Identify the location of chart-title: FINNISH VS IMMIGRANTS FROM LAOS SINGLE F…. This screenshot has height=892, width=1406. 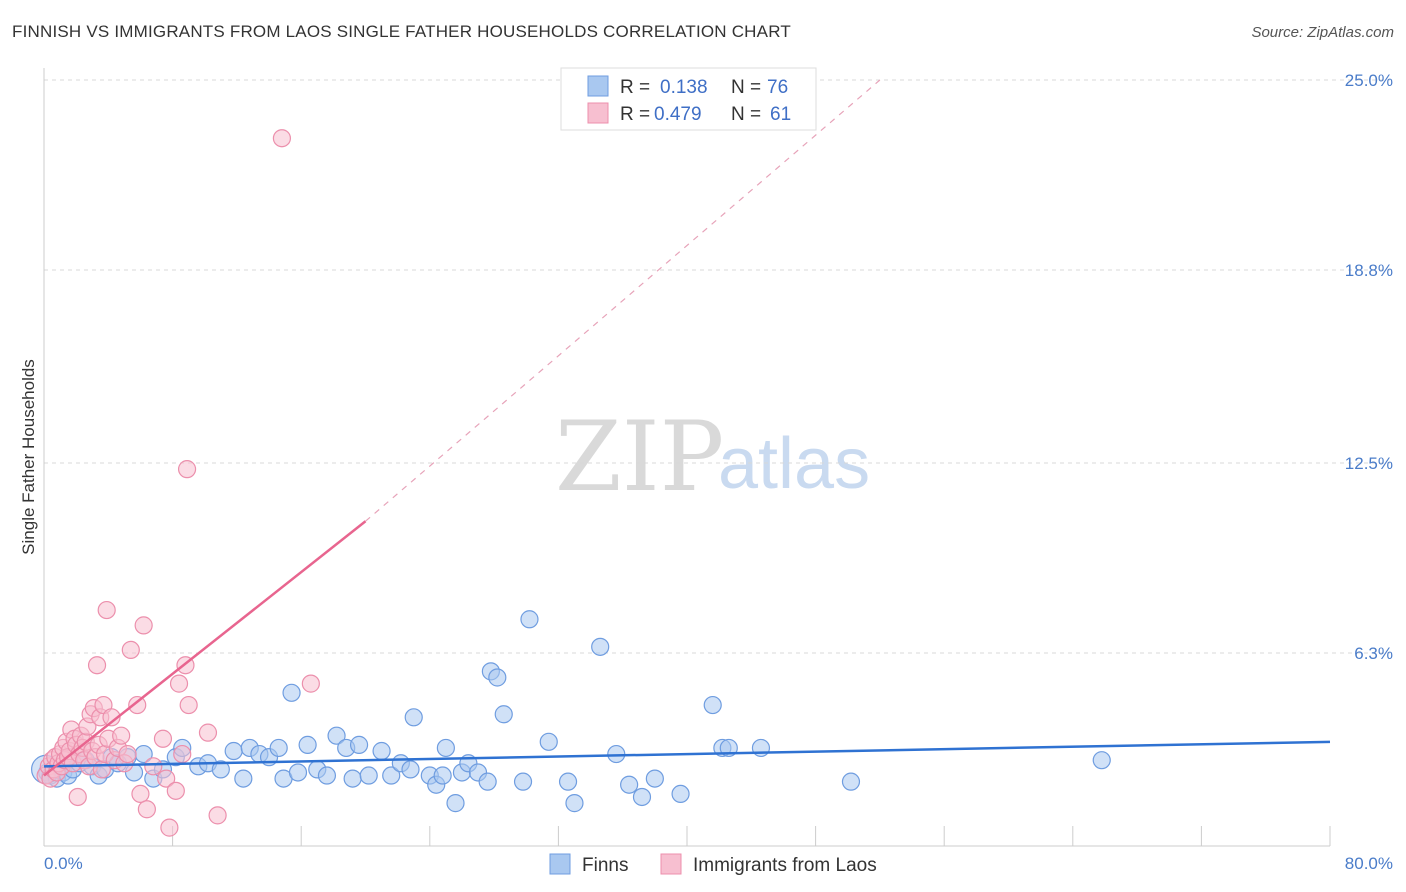
(401, 31).